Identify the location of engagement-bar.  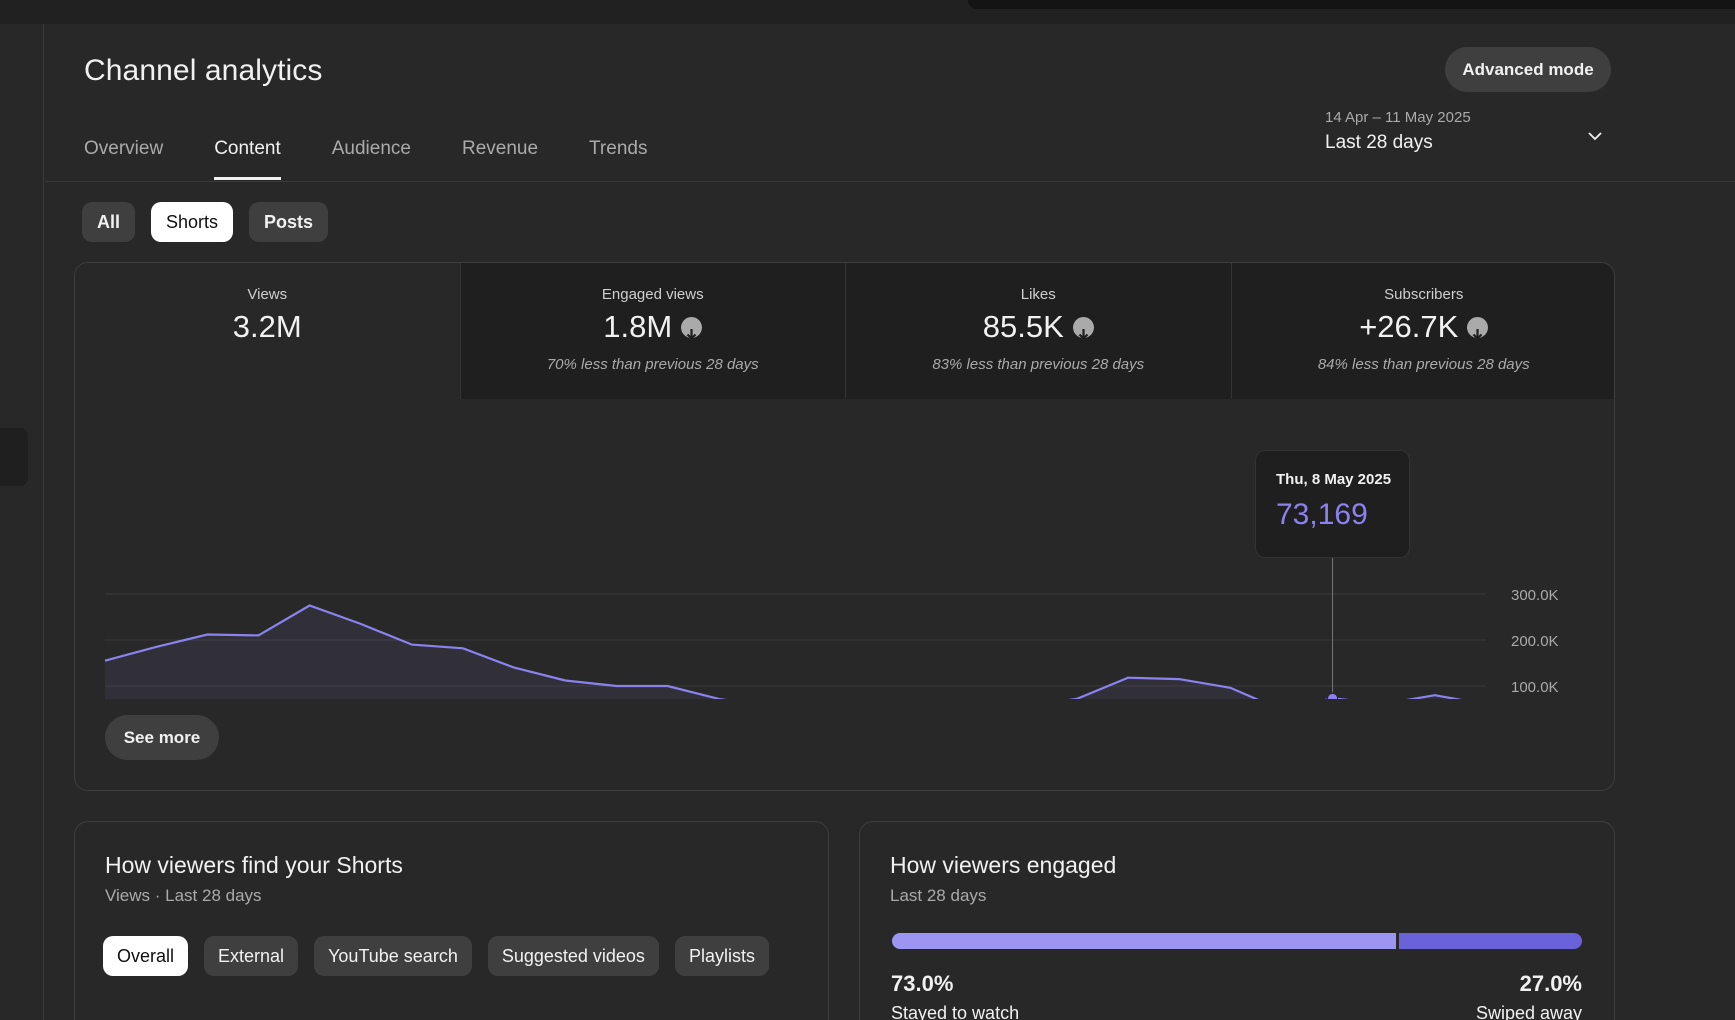
(1237, 941).